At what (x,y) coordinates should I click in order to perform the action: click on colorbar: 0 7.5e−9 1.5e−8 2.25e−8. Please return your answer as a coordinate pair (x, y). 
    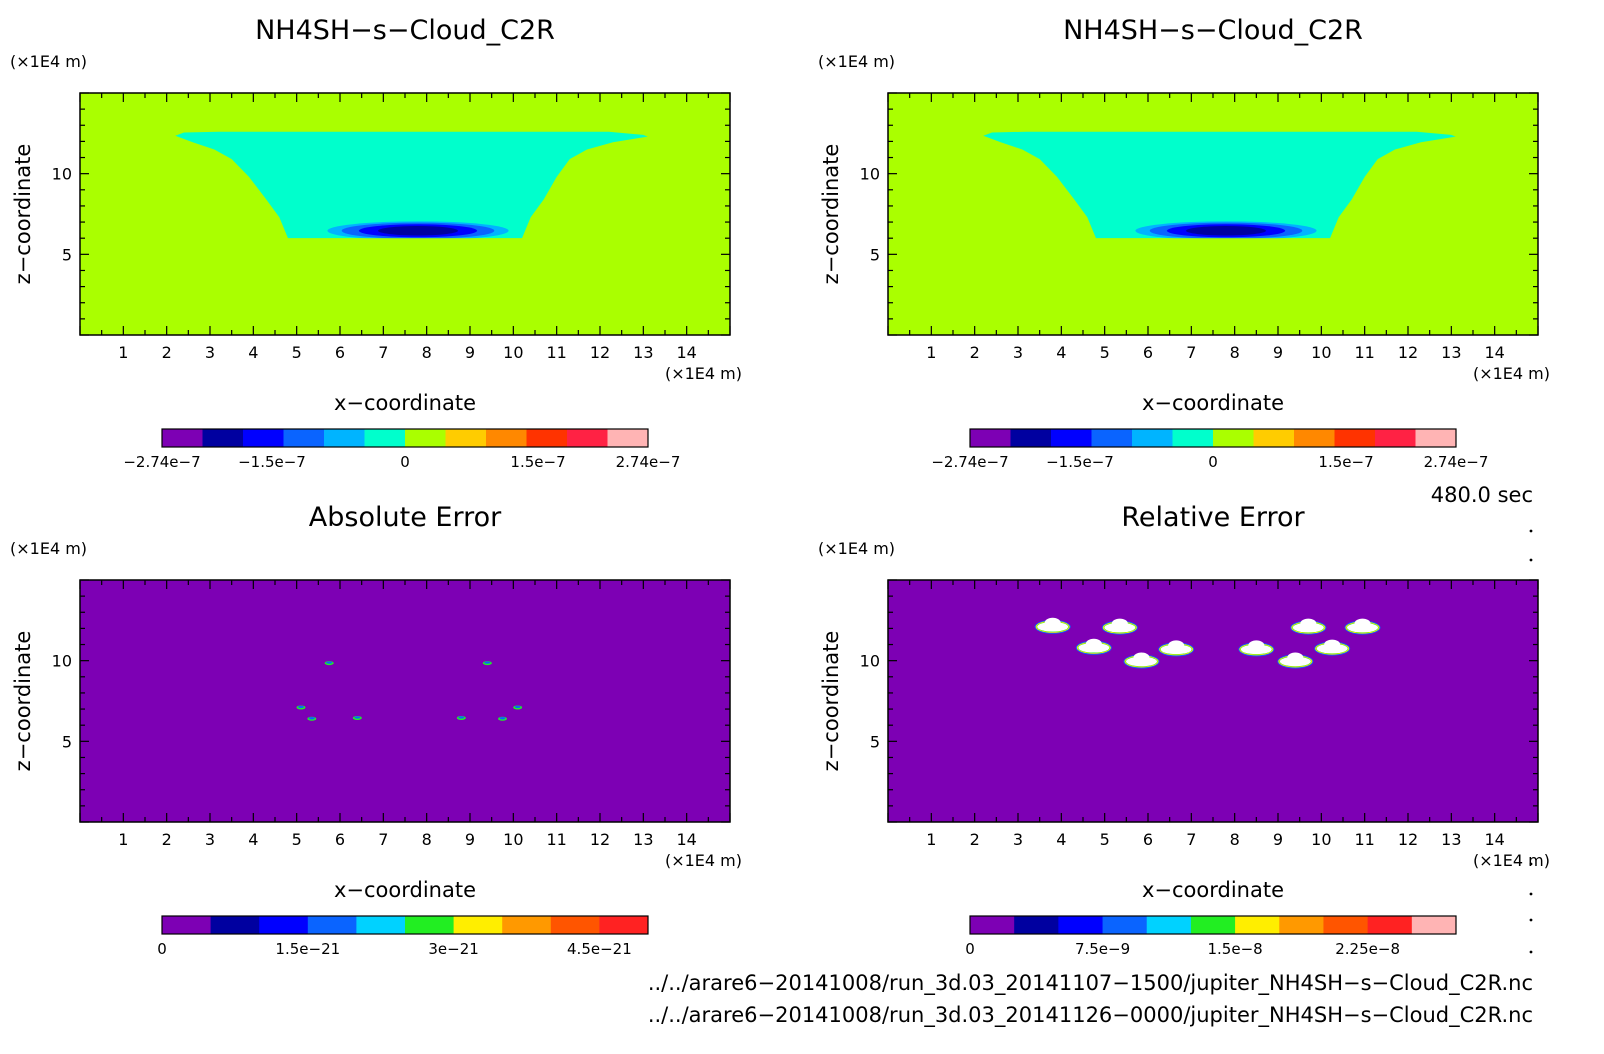
    Looking at the image, I should click on (1211, 936).